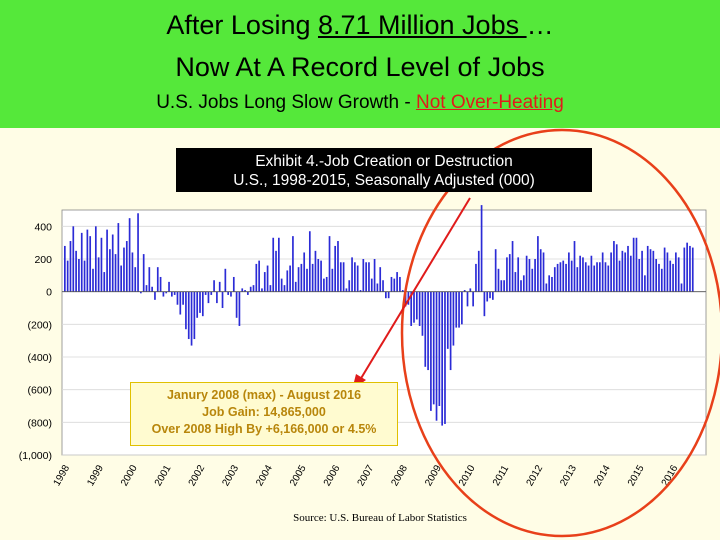 The width and height of the screenshot is (720, 540). Describe the element at coordinates (602, 475) in the screenshot. I see `x-tick-label: 2014` at that location.